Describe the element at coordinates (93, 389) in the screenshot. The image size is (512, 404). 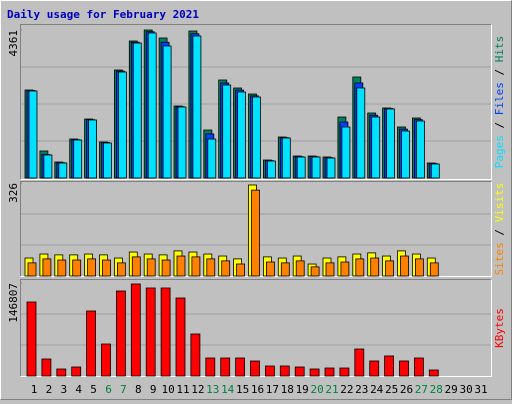
I see `x-tick-label: 5` at that location.